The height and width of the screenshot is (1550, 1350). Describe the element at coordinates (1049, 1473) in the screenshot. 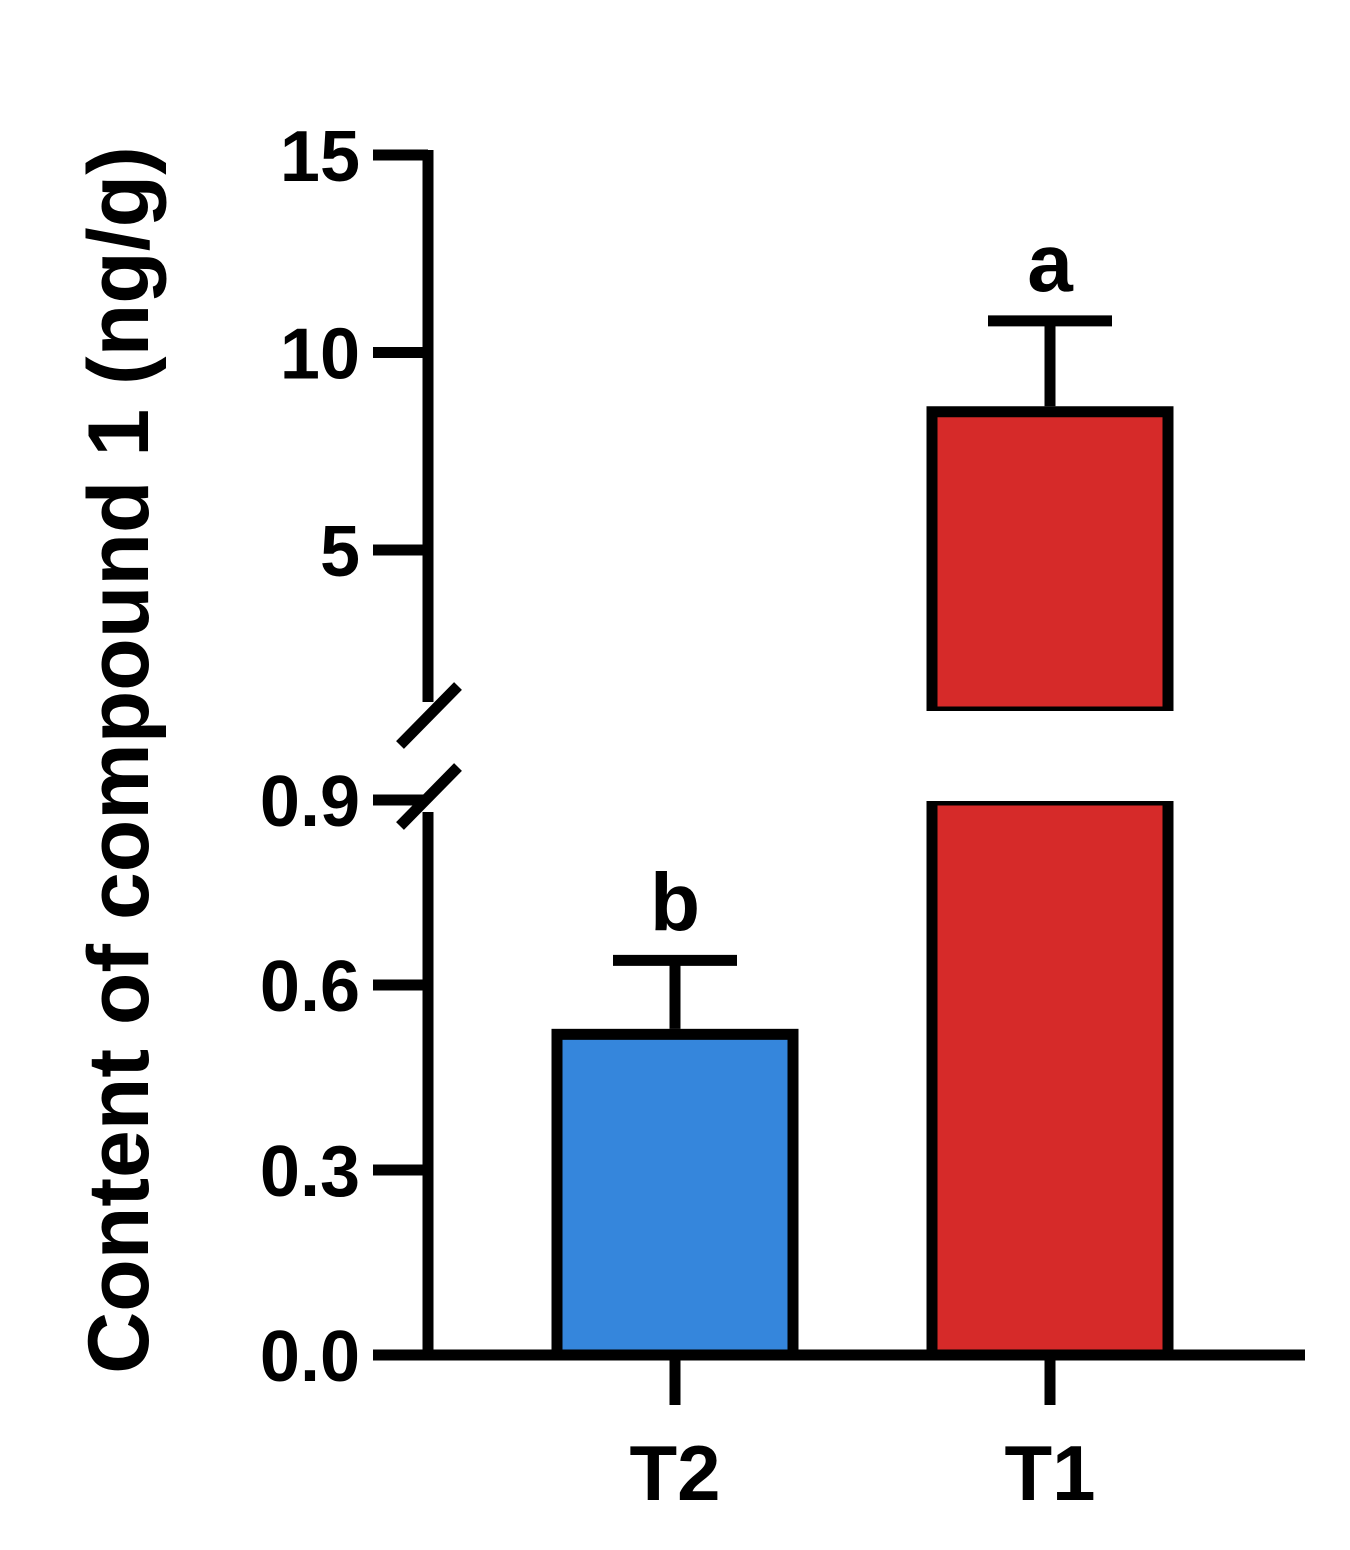

I see `x-tick-label-t1: T1` at that location.